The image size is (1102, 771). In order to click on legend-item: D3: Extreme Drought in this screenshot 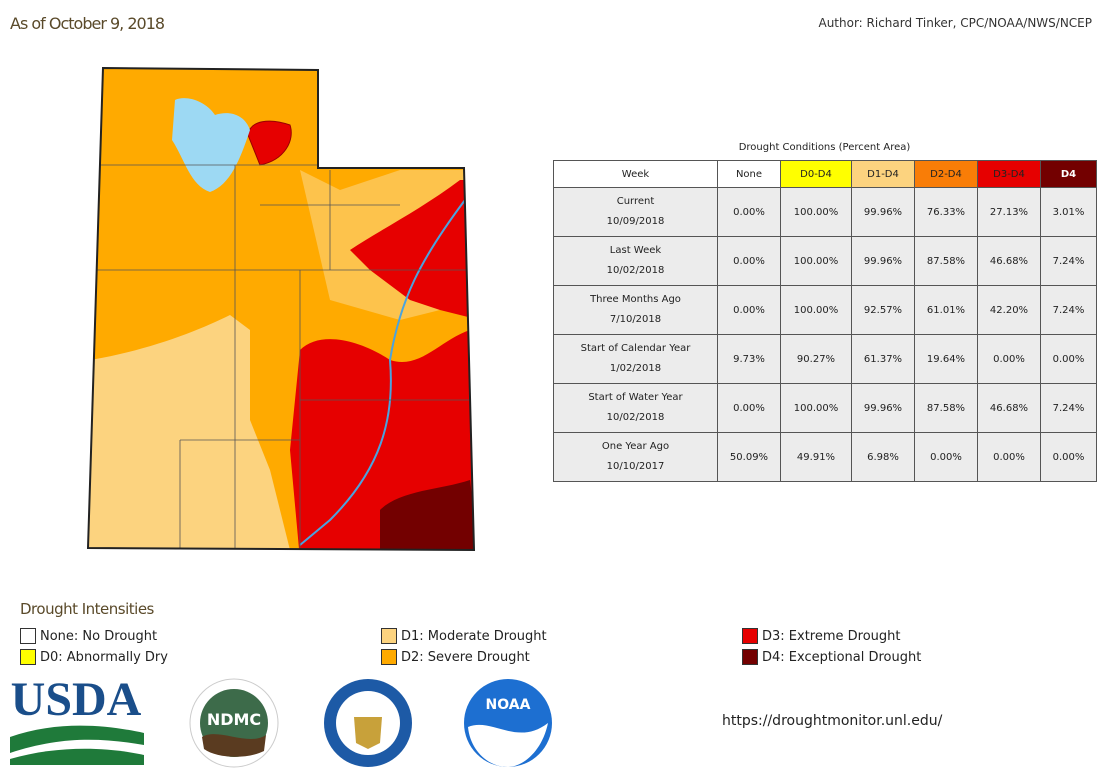, I will do `click(821, 636)`.